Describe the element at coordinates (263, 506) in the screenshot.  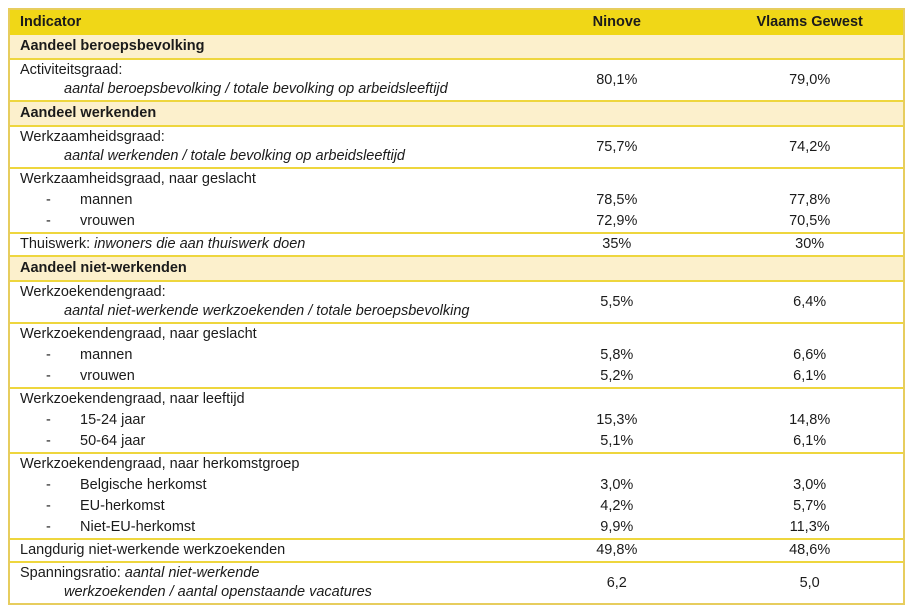
I see `indicator-cell: - EU-herkomst` at that location.